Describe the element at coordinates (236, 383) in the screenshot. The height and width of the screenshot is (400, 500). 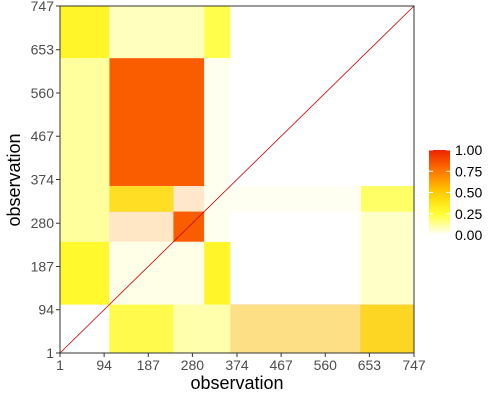
I see `x-axis-title: observation` at that location.